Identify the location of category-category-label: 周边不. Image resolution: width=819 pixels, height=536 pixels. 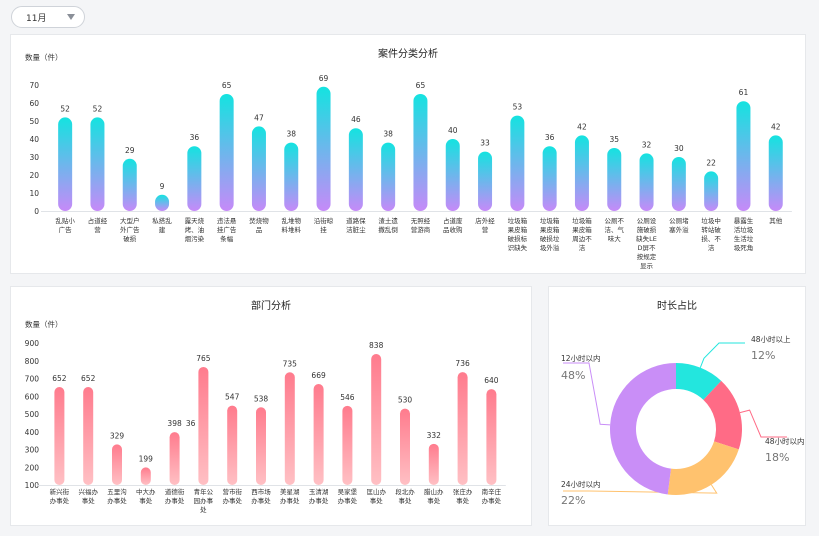
(582, 239).